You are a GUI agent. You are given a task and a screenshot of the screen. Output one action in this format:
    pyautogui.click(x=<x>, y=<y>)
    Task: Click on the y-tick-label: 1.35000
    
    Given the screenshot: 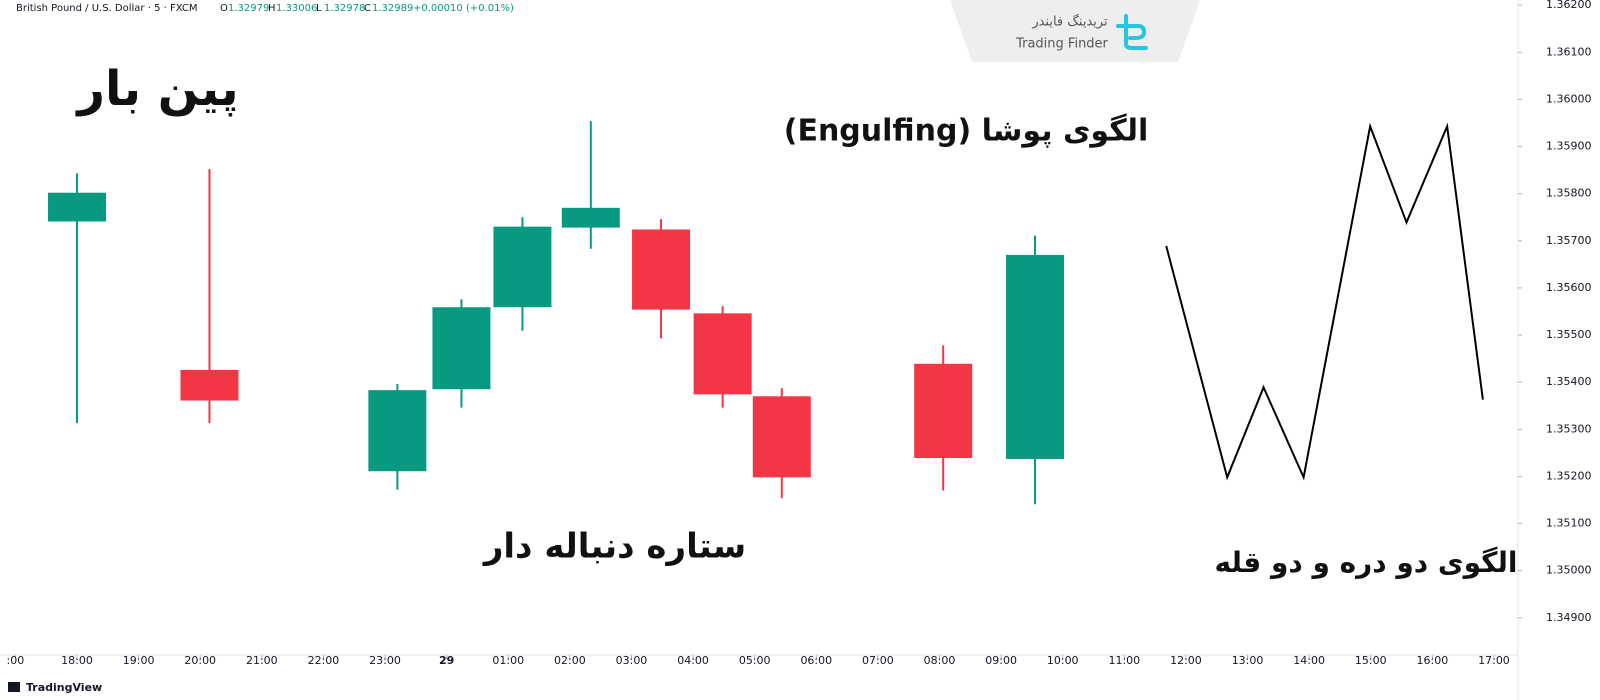 What is the action you would take?
    pyautogui.click(x=1569, y=570)
    